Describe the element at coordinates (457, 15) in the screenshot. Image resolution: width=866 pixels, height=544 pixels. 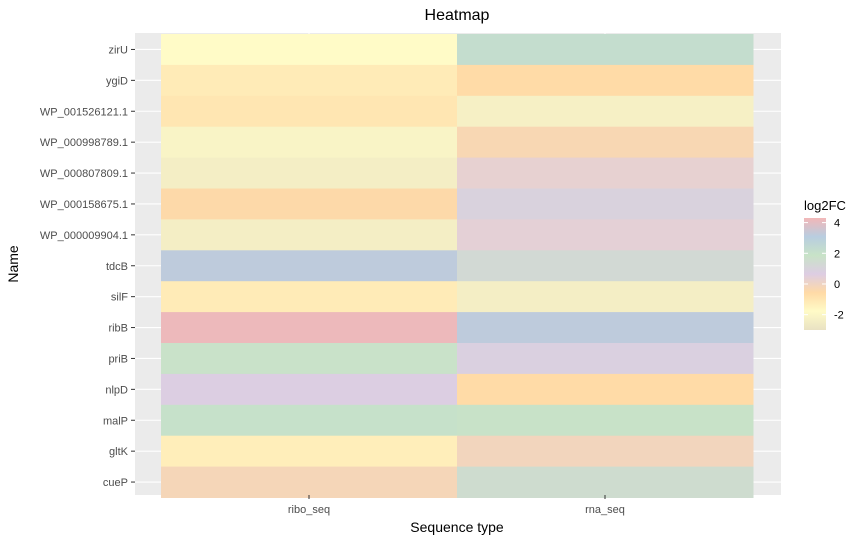
I see `chart-title: Heatmap` at that location.